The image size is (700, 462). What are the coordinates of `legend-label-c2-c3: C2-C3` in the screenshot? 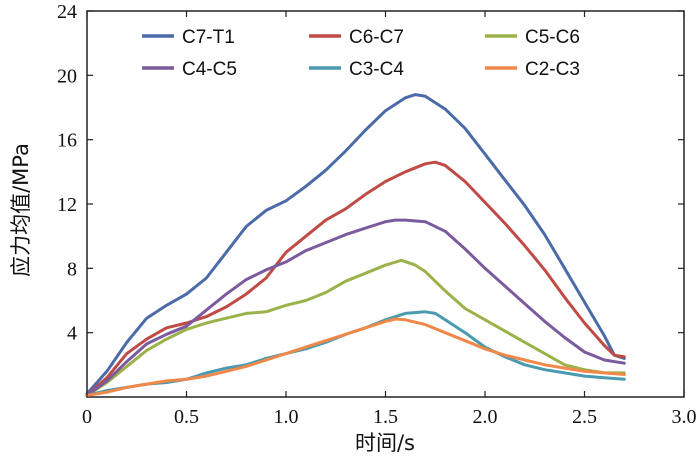 It's located at (552, 69).